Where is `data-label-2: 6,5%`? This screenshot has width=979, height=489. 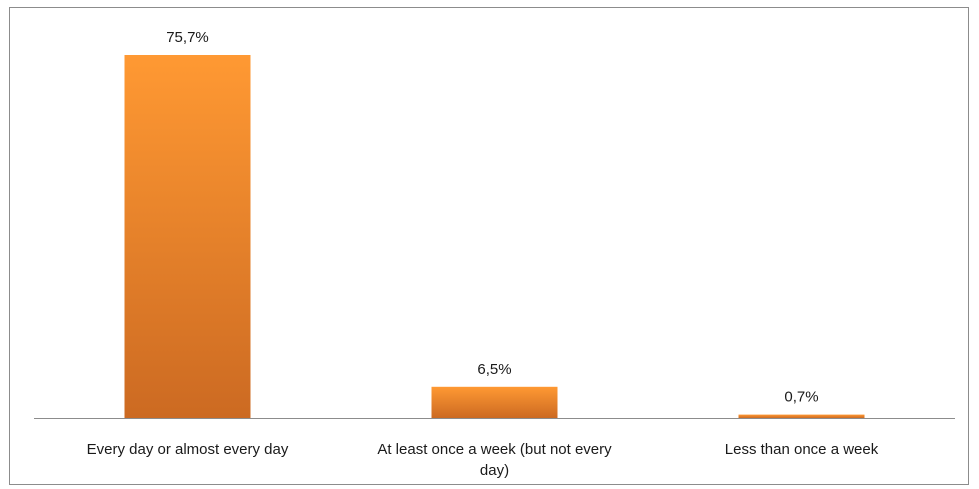 data-label-2: 6,5% is located at coordinates (494, 369).